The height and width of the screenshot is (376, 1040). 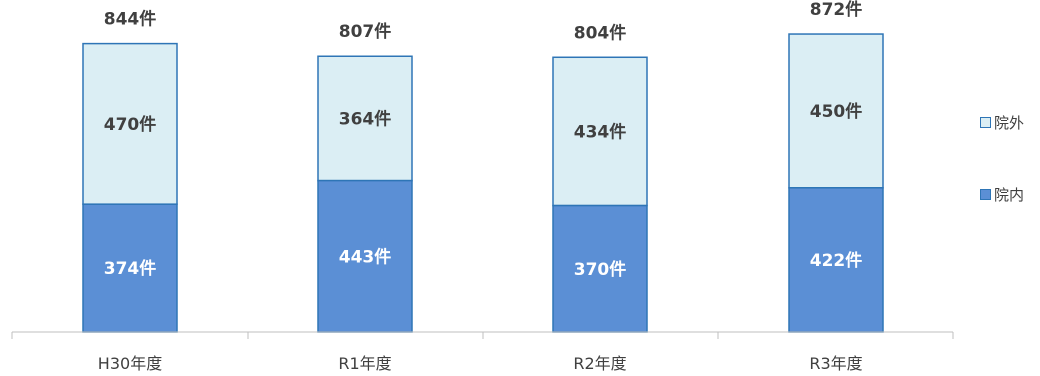 I want to click on data-label-total: 804件, so click(x=600, y=32).